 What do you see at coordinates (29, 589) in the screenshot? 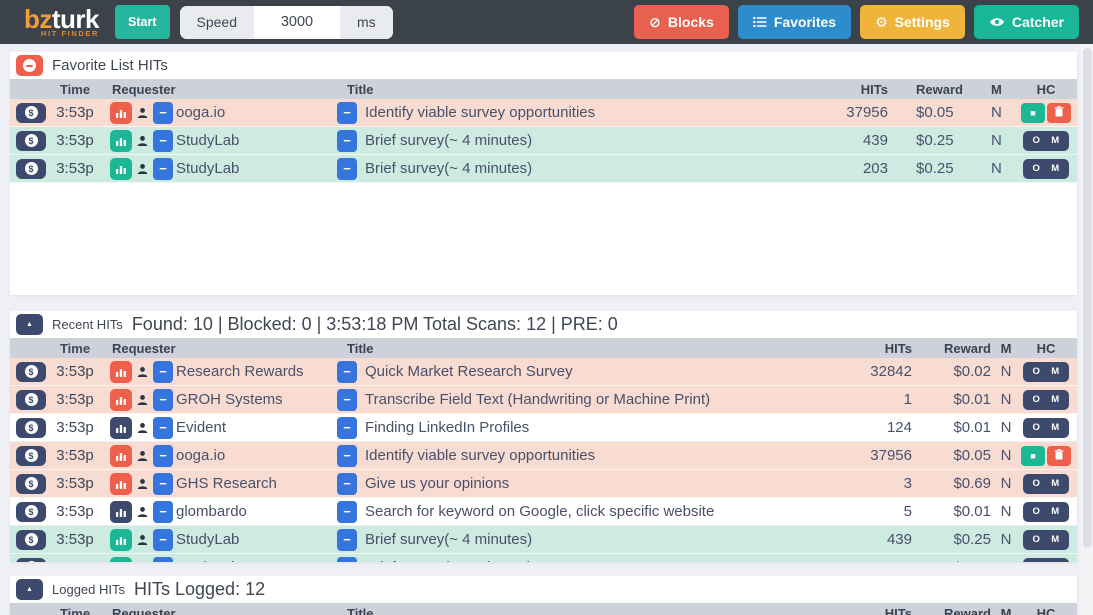
I see `collapse-logged-button: ▲` at bounding box center [29, 589].